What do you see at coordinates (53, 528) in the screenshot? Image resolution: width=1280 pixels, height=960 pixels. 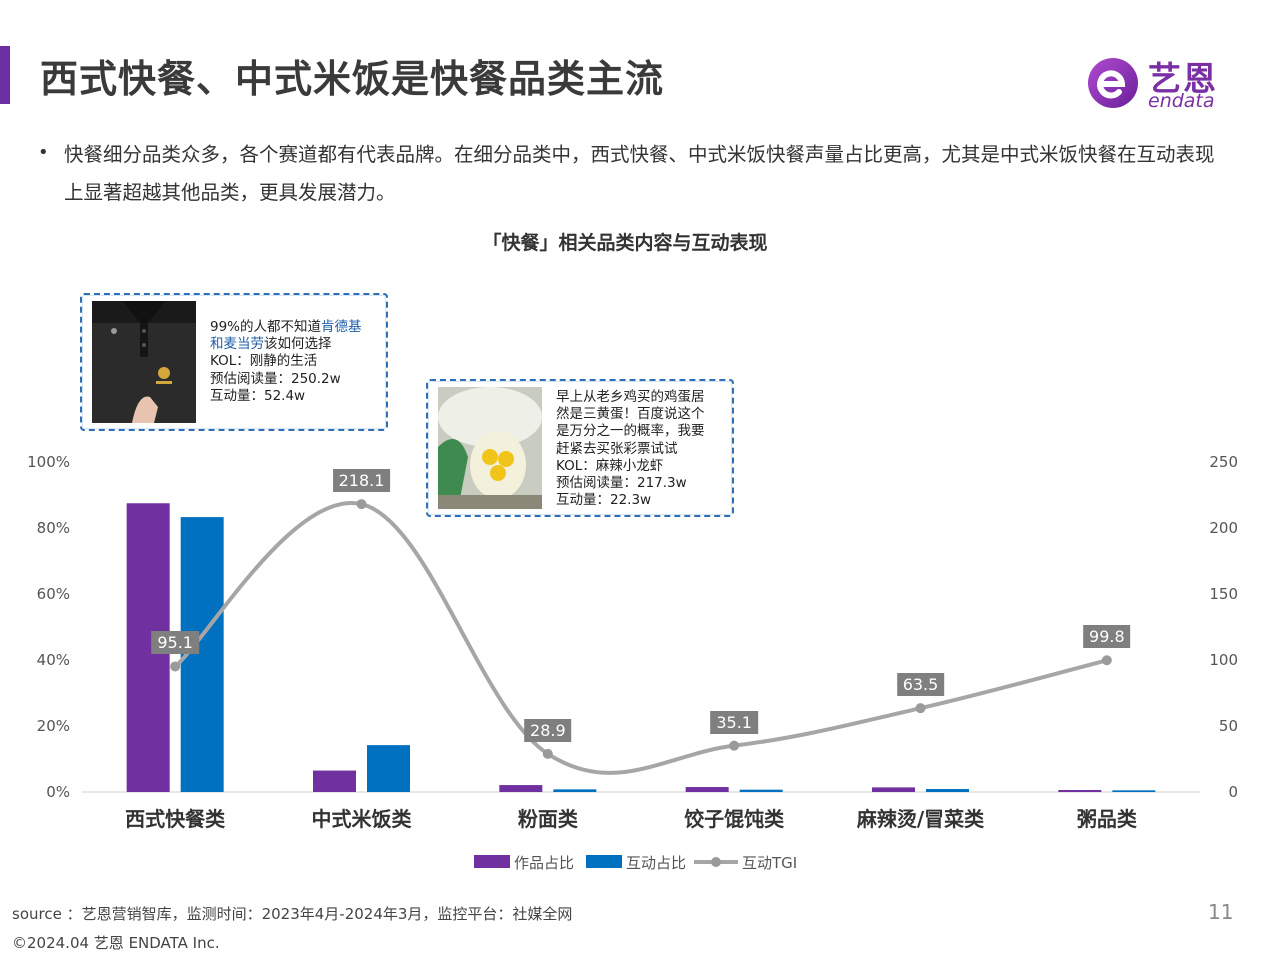 I see `y-left-tick-label: 80%` at bounding box center [53, 528].